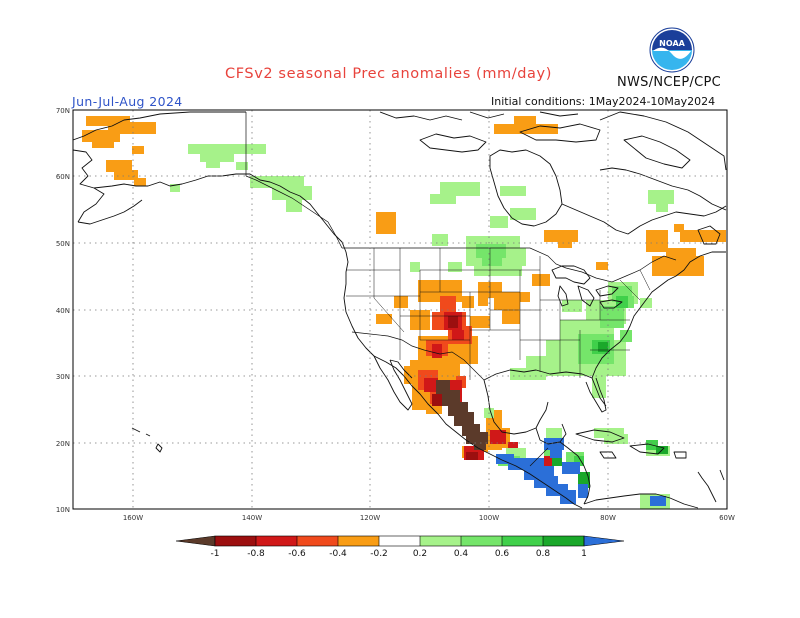 Image resolution: width=800 pixels, height=618 pixels. I want to click on noaa-logo-icon: NOAA, so click(672, 50).